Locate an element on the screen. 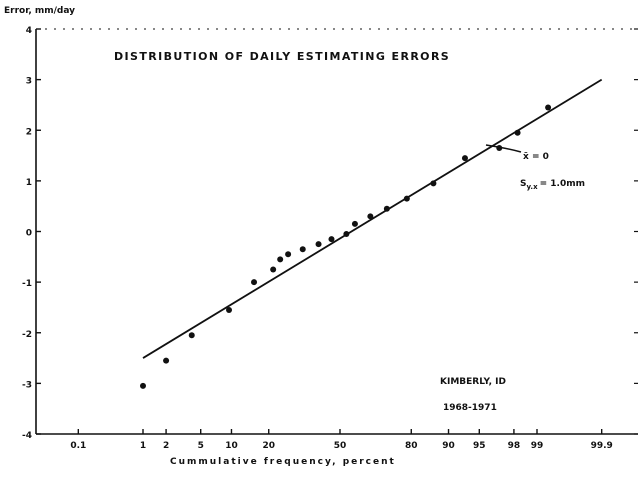  y-tick-label: 4 is located at coordinates (29, 31).